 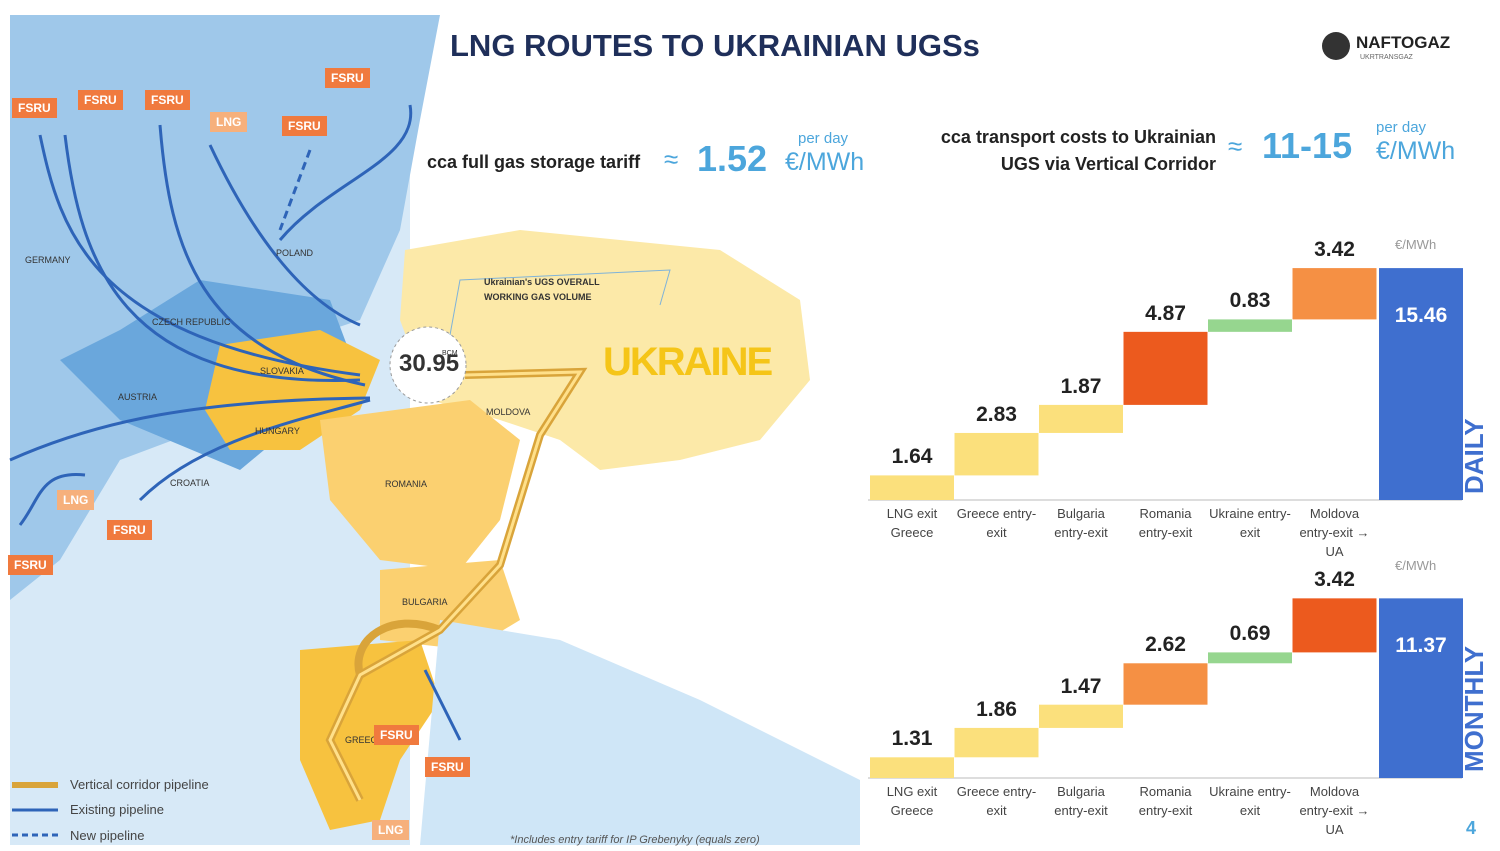 What do you see at coordinates (450, 353) in the screenshot?
I see `ugs-unit: BCM` at bounding box center [450, 353].